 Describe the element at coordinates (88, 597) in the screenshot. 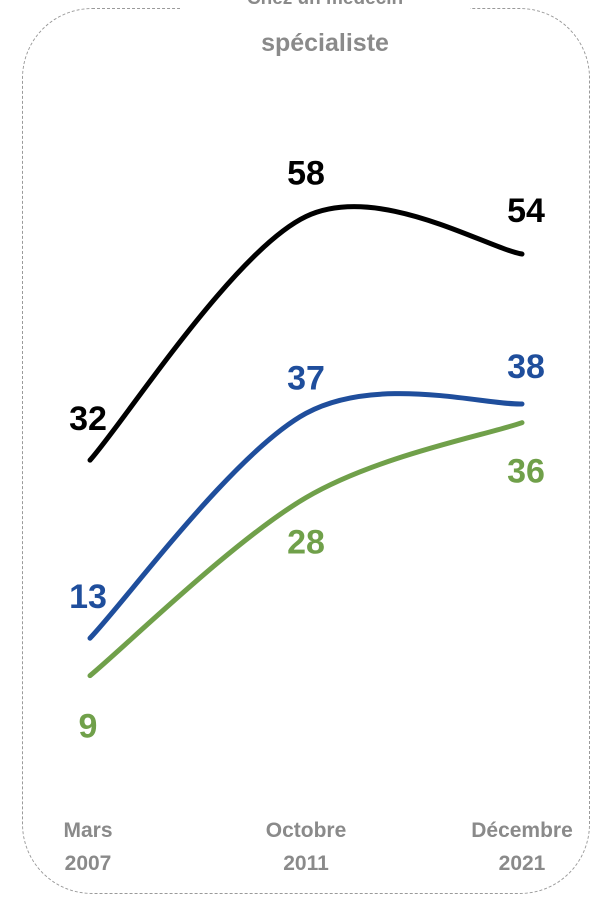

I see `data-label-s2-p1: 13` at that location.